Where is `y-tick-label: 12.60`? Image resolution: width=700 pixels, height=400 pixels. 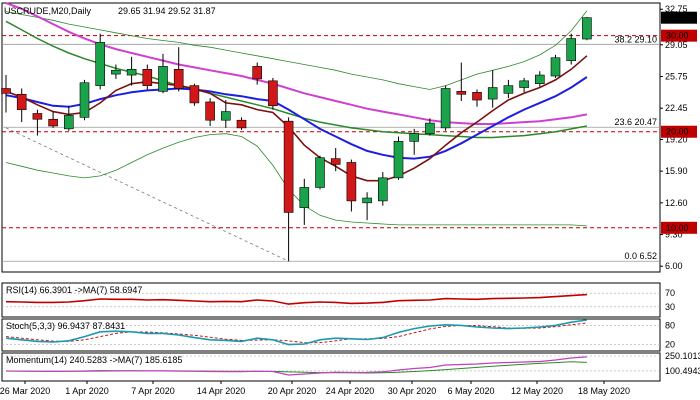
y-tick-label: 12.60 is located at coordinates (676, 203).